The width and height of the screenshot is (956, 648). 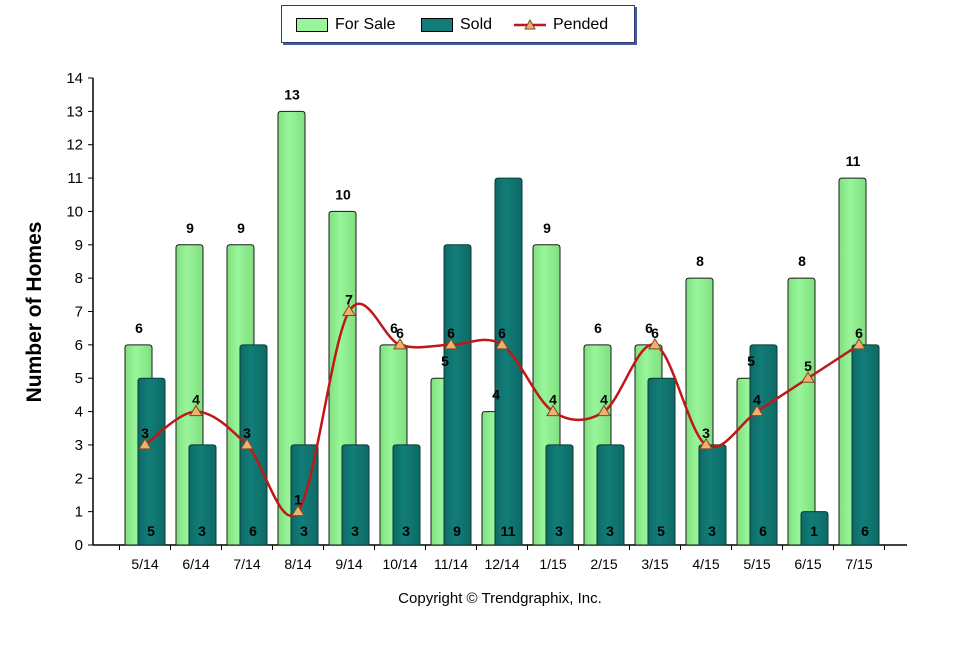 What do you see at coordinates (349, 300) in the screenshot?
I see `data-label-pended: 7` at bounding box center [349, 300].